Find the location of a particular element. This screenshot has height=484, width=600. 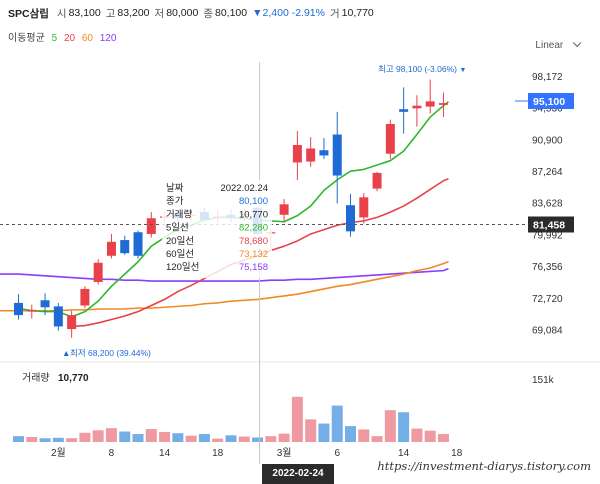

scale-dropdown: Linear is located at coordinates (558, 44).